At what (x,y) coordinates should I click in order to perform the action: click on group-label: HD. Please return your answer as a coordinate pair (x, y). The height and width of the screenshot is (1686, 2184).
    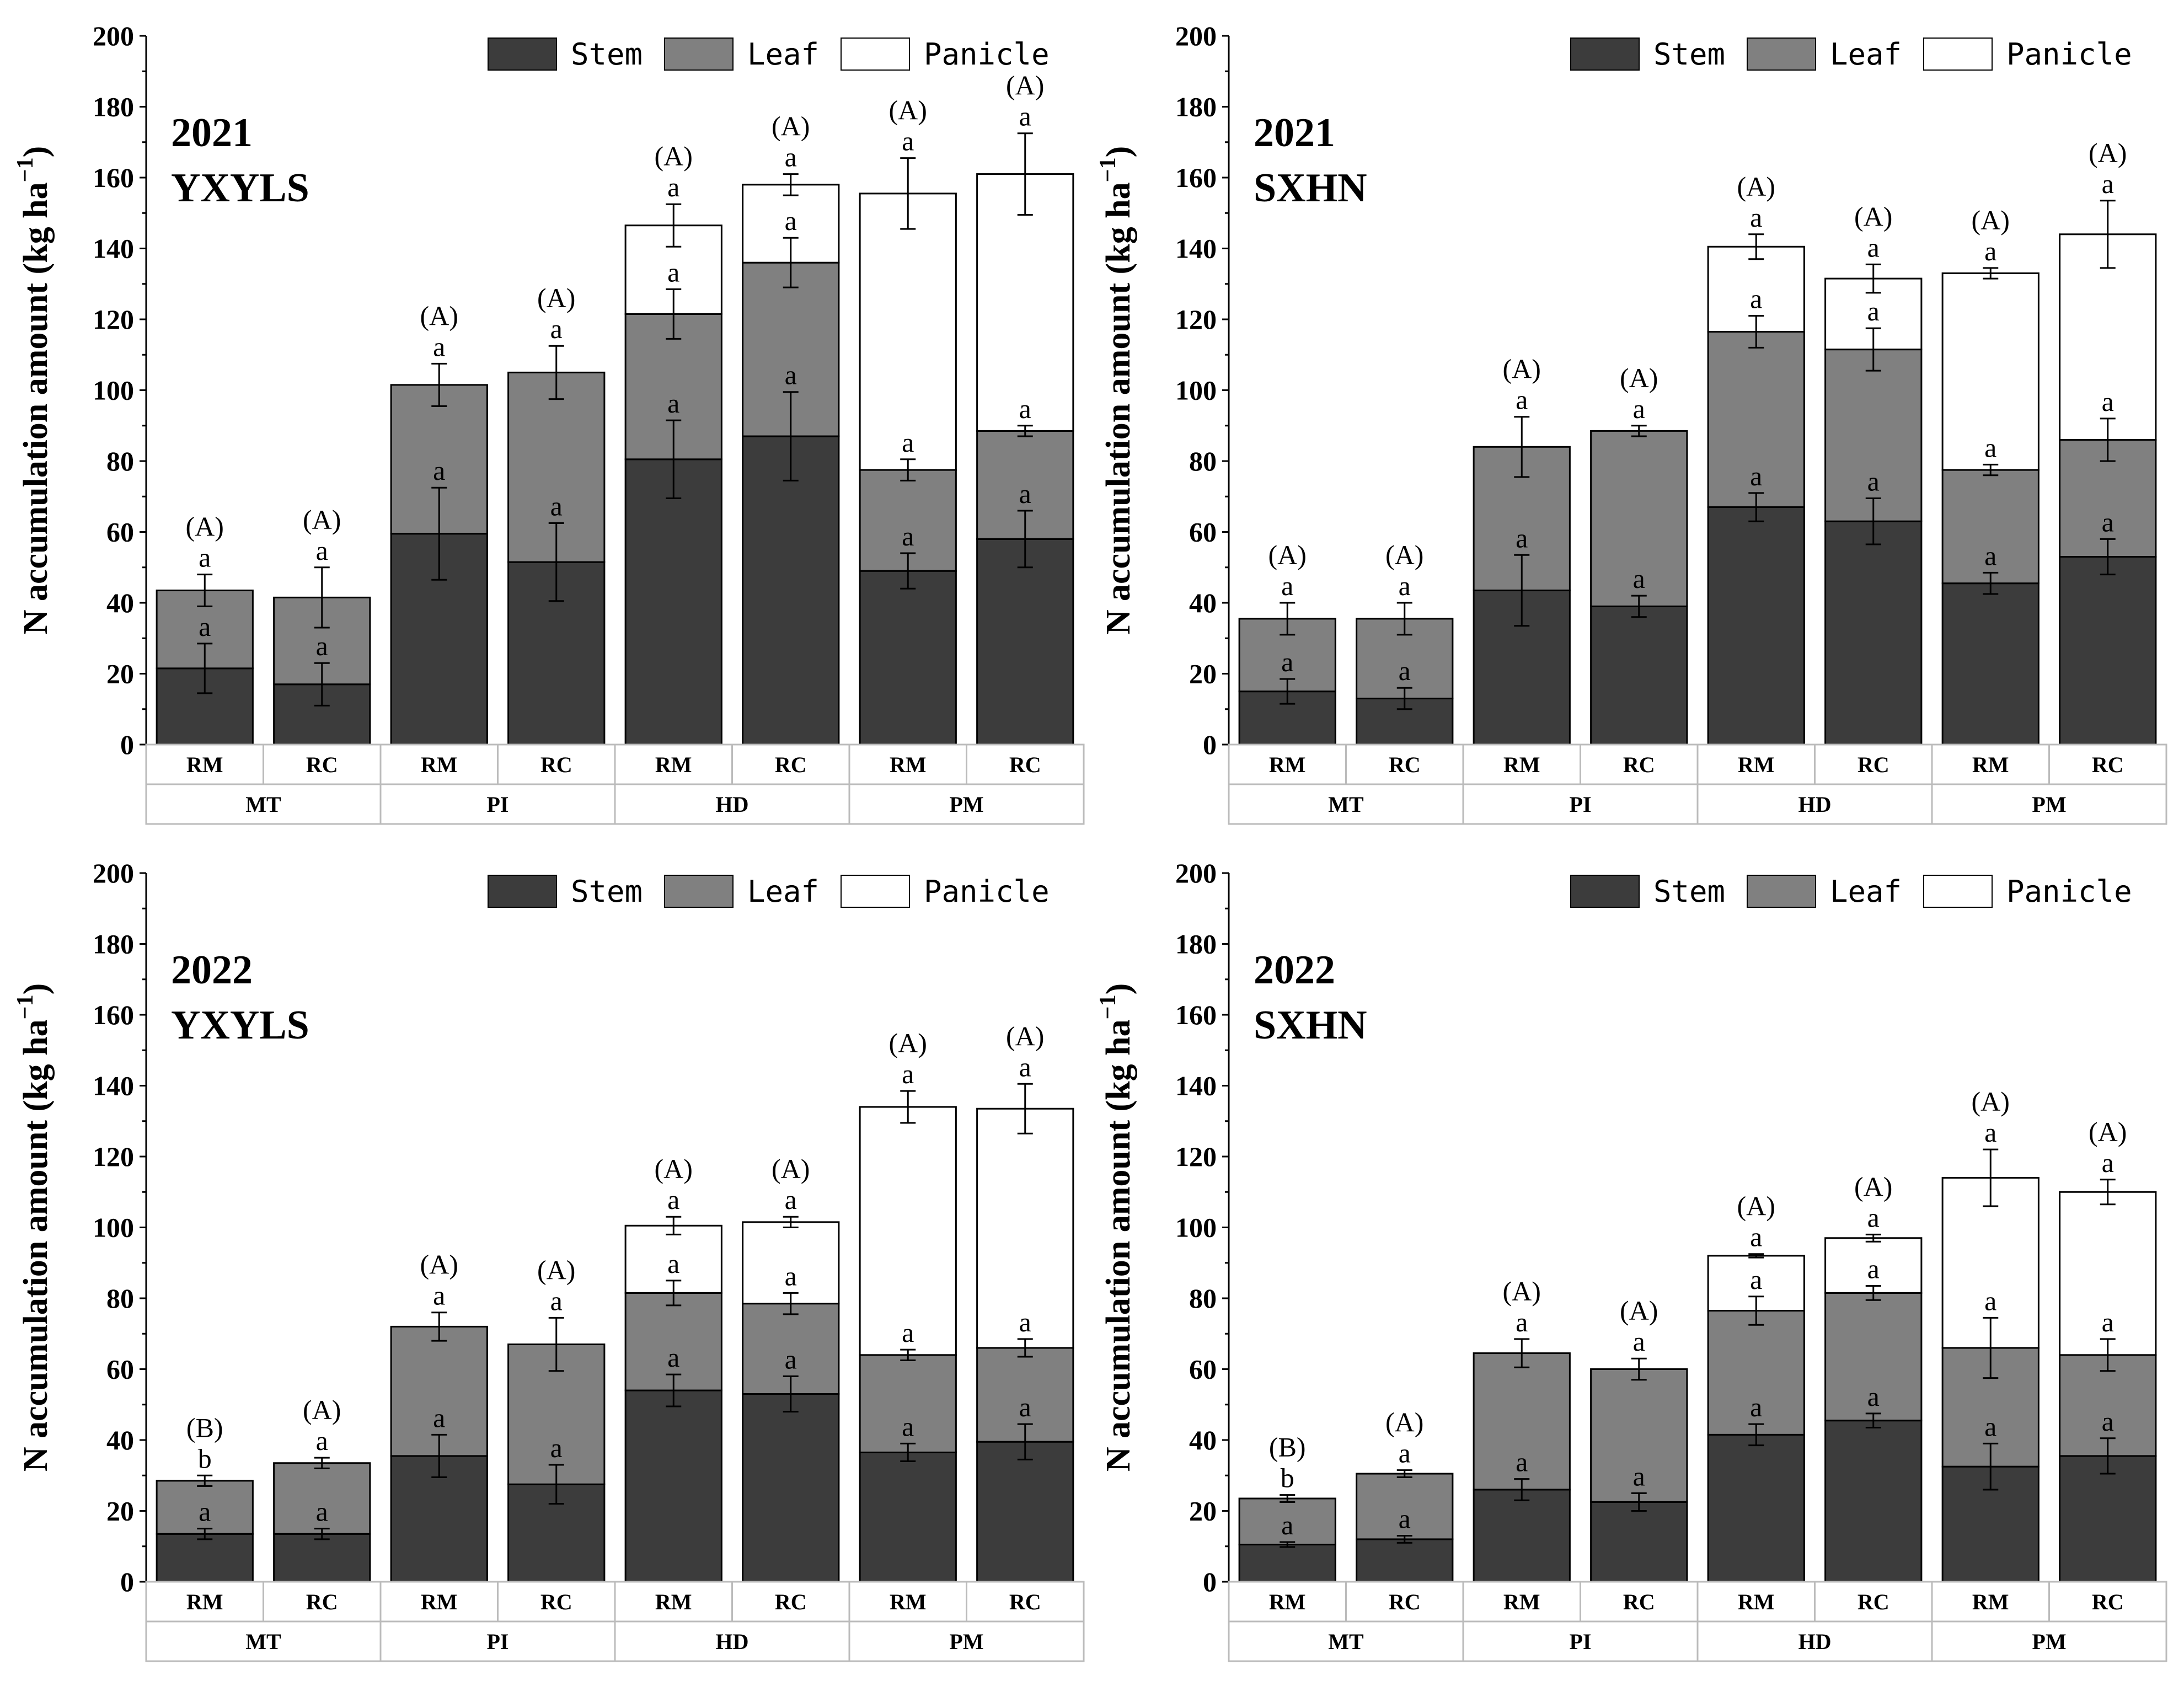
    Looking at the image, I should click on (1815, 1641).